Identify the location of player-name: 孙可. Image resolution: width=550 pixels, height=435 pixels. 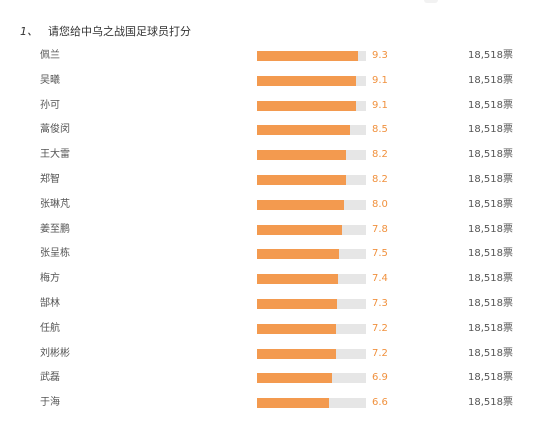
(50, 105).